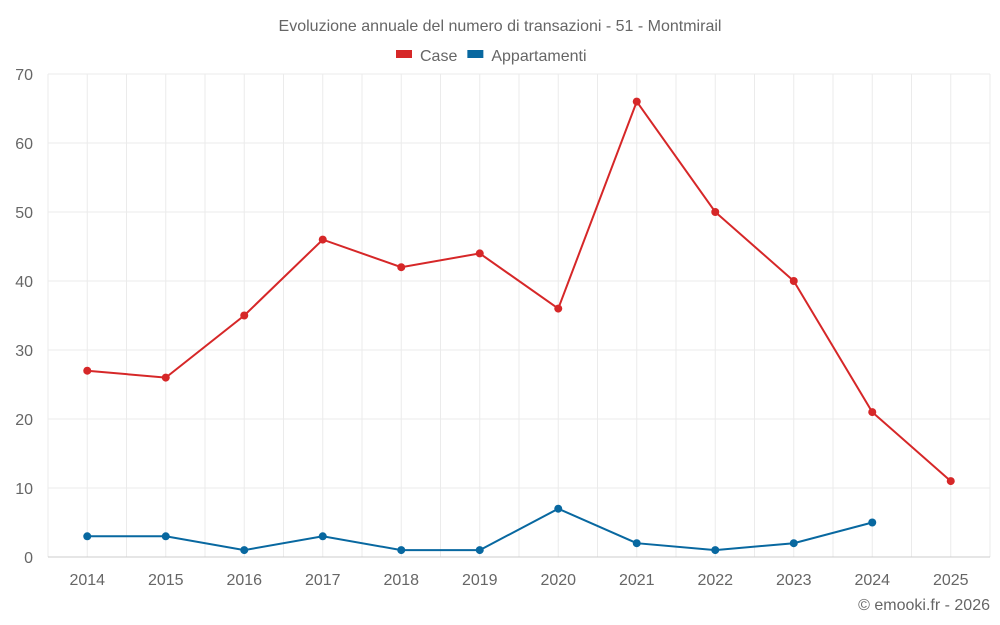 The image size is (1000, 625). I want to click on x-tick-label: 2014, so click(87, 580).